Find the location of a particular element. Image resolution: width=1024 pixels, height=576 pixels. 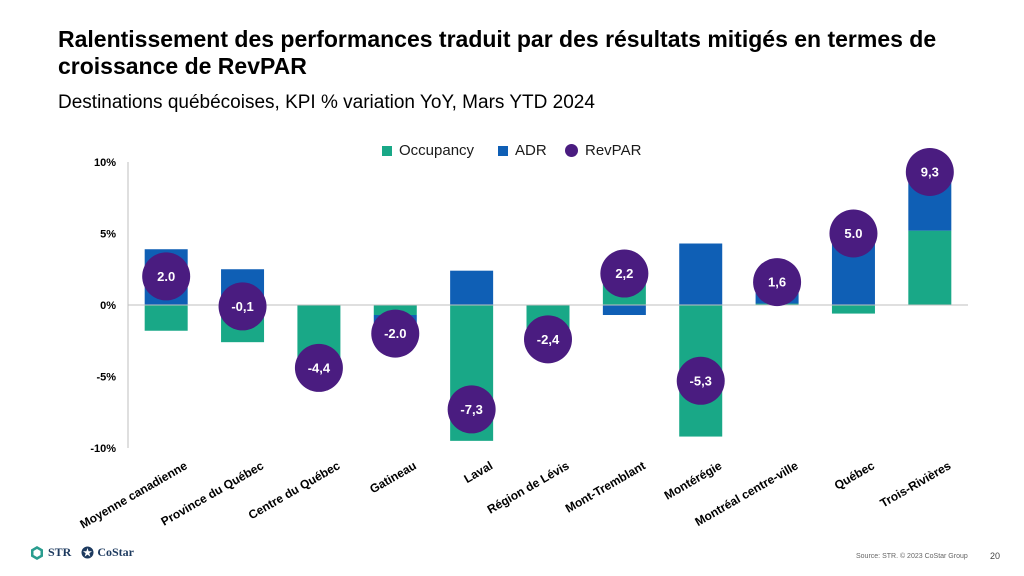

revpar-data-label: -4,4 is located at coordinates (319, 367).